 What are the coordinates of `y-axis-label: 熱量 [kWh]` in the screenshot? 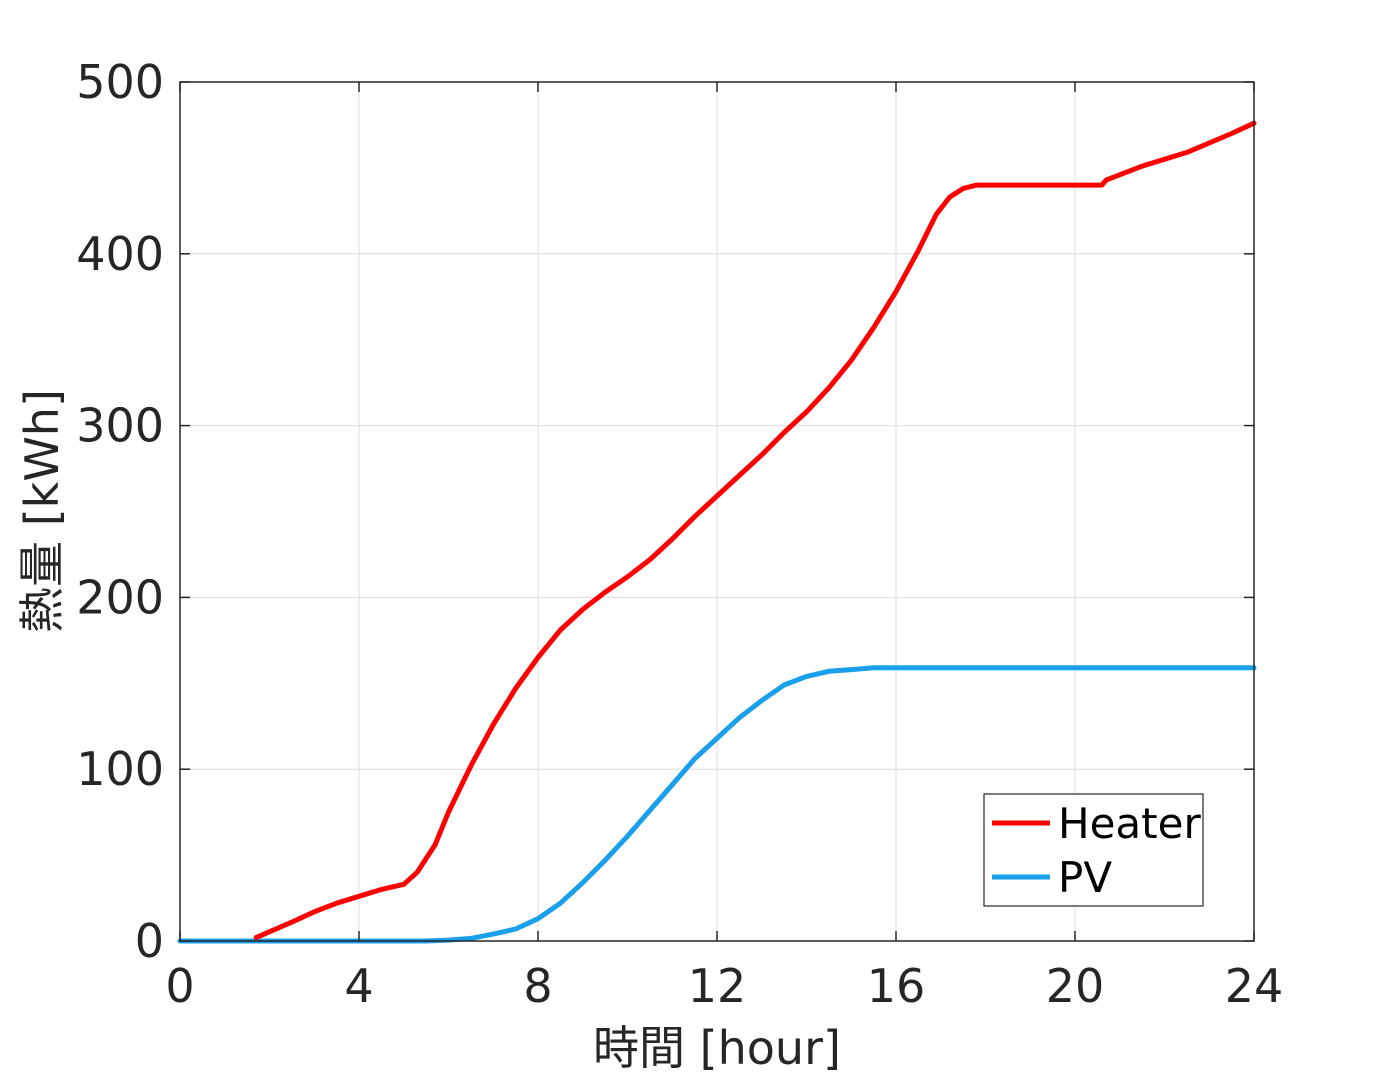 It's located at (42, 511).